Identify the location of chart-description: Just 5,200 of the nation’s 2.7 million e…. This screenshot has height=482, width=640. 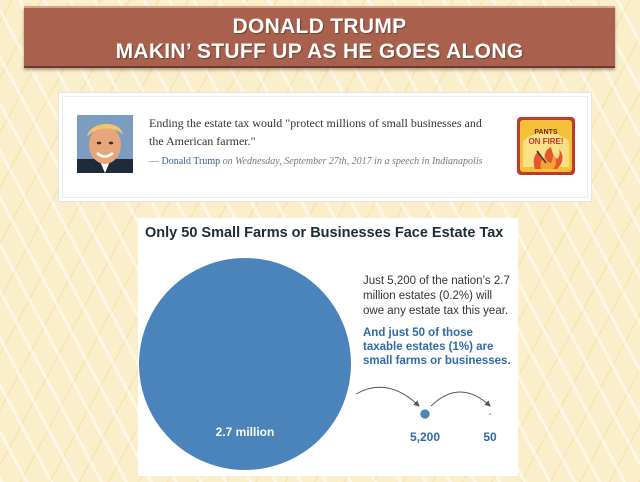
(436, 296).